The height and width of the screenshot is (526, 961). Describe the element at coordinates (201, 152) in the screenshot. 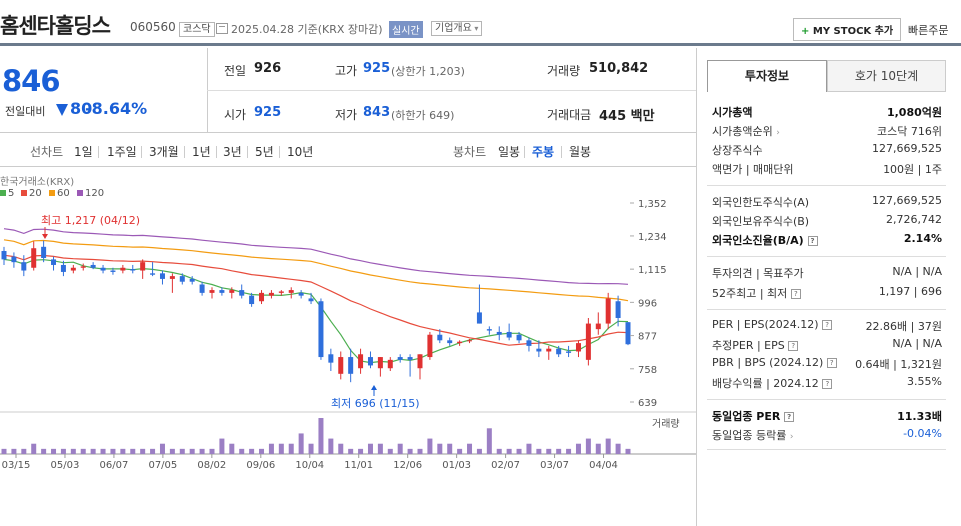

I see `period-1y: 1년` at that location.